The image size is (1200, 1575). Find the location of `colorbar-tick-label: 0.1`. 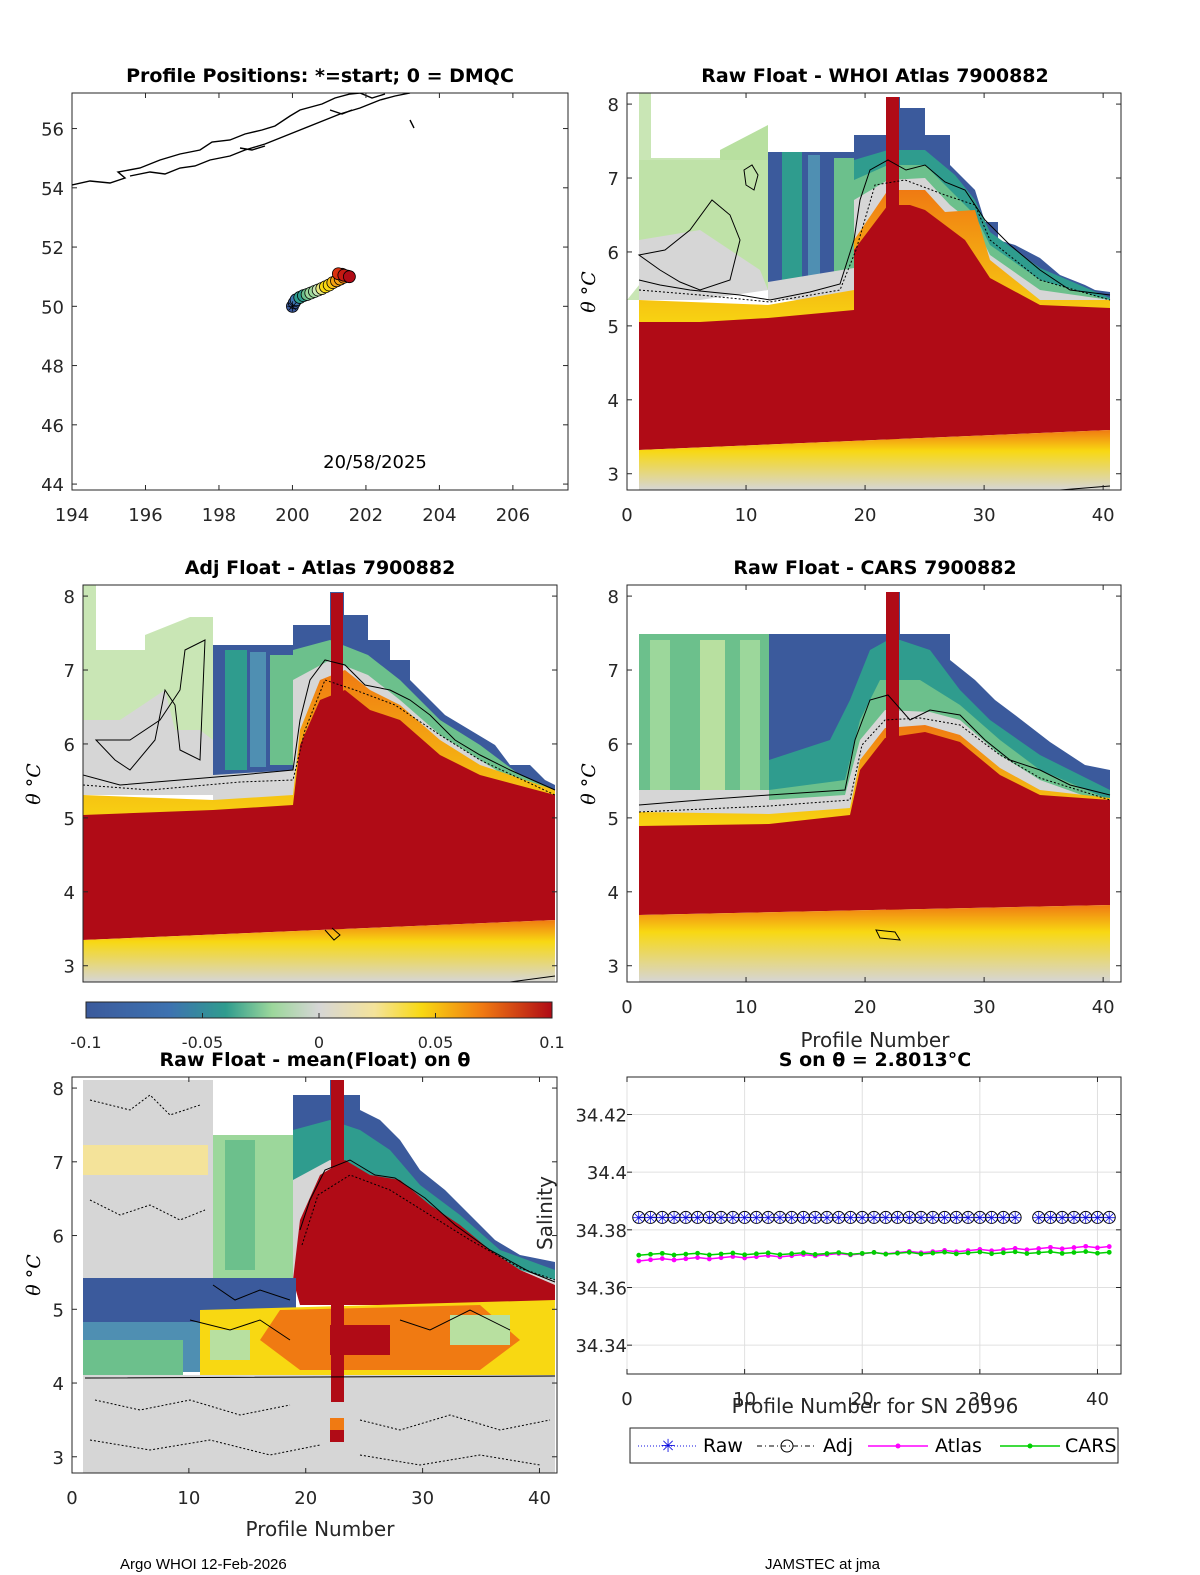

colorbar-tick-label: 0.1 is located at coordinates (551, 1042).